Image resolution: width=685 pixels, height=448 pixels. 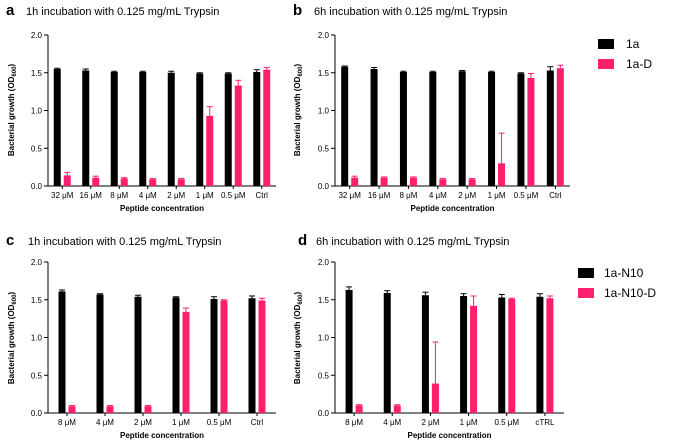 I want to click on bar-d-1a-n10-1-m, so click(x=464, y=354).